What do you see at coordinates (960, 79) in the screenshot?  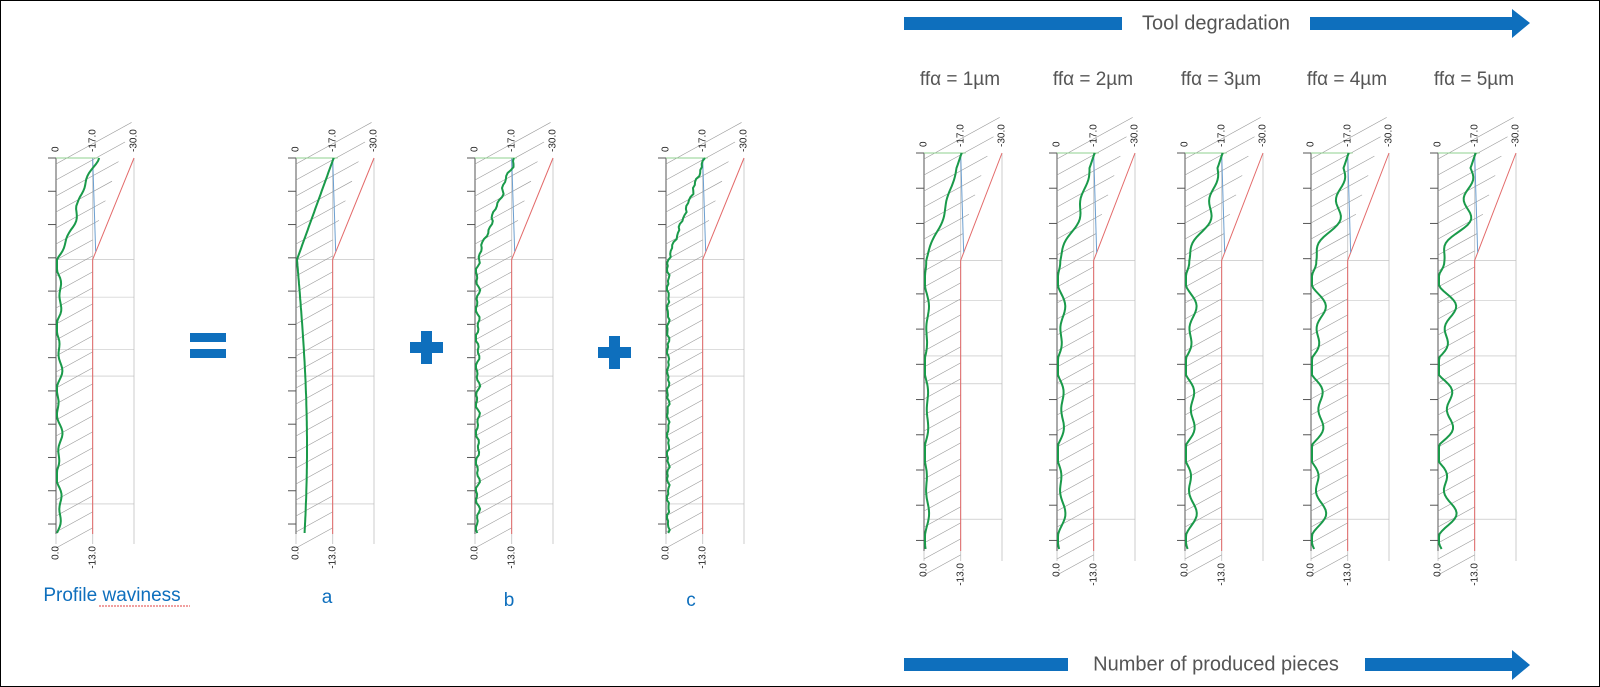 I see `wear-label: ffα = 1µm` at bounding box center [960, 79].